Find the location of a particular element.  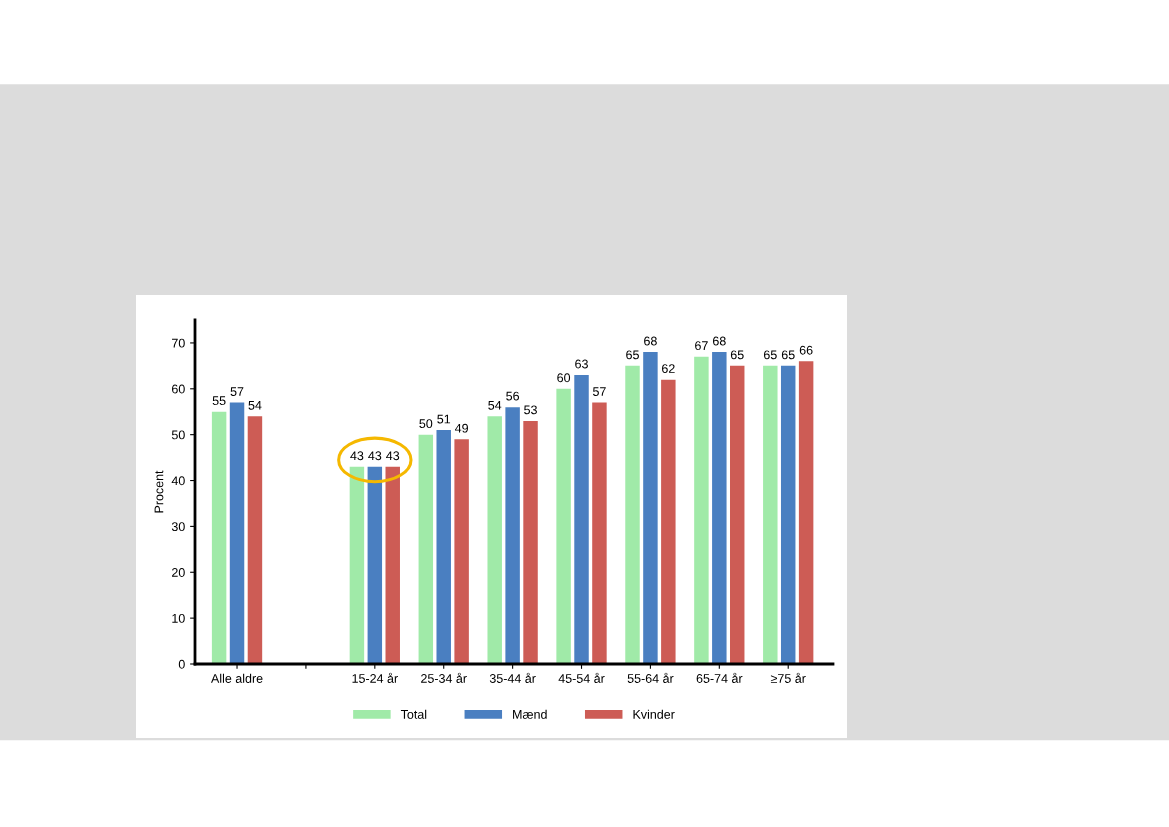

data-label: 53 is located at coordinates (530, 410).